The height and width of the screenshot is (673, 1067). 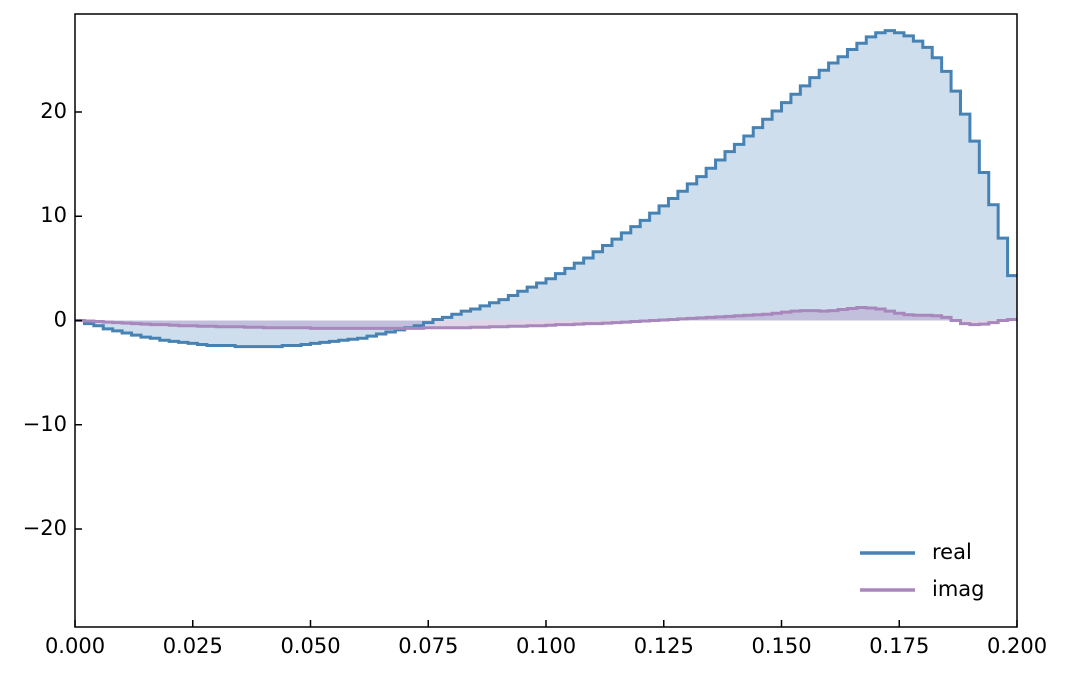 What do you see at coordinates (1017, 646) in the screenshot?
I see `x-tick-label: 0.200` at bounding box center [1017, 646].